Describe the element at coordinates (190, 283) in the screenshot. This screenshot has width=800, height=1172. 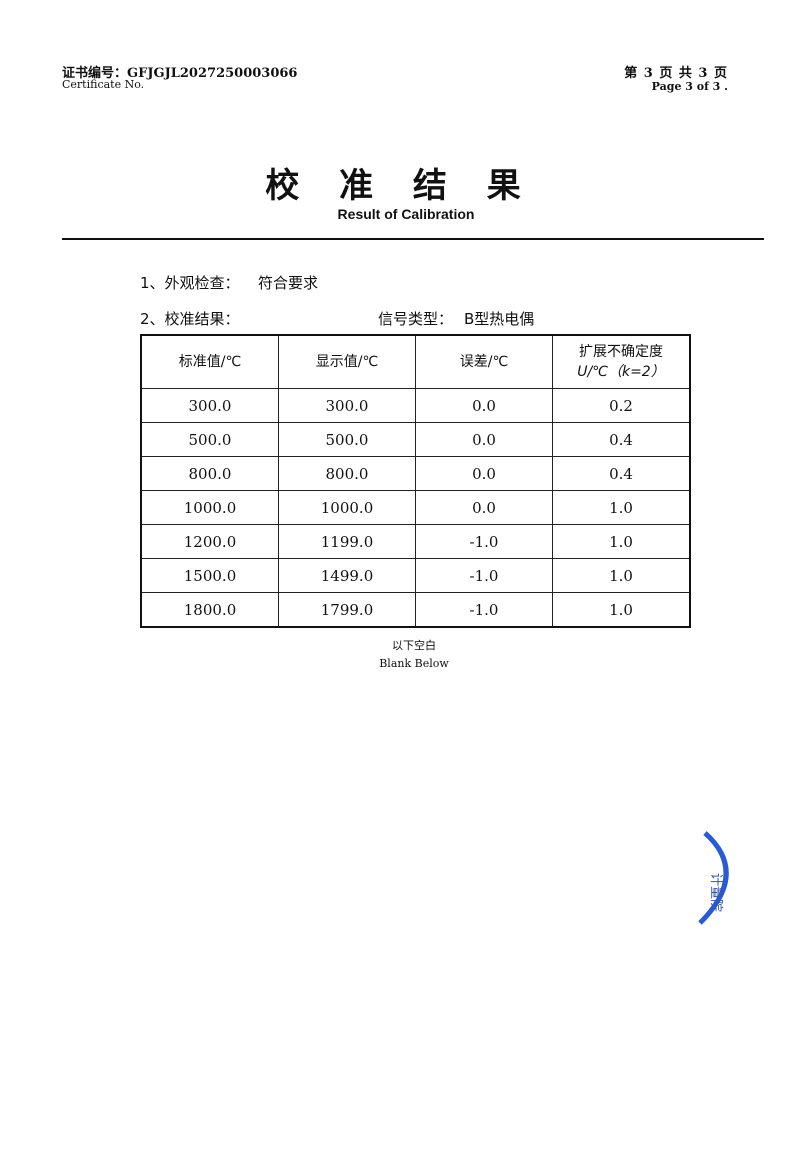
I see `appearance-label: 1、外观检查：` at that location.